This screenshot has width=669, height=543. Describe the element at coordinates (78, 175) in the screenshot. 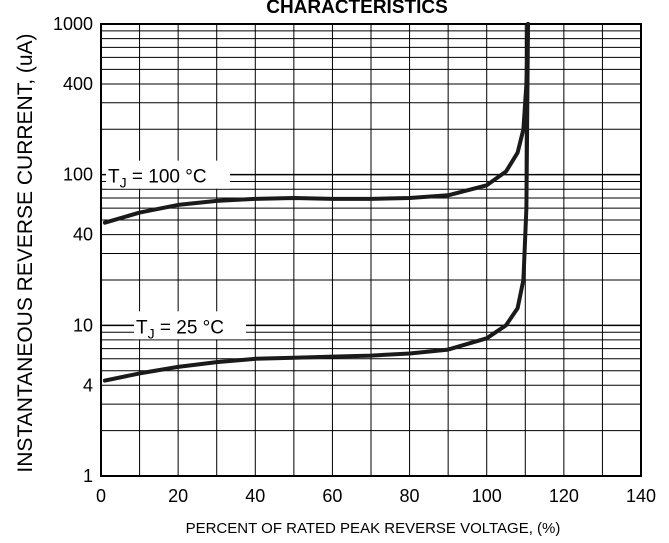

I see `y-tick-label: 100` at that location.